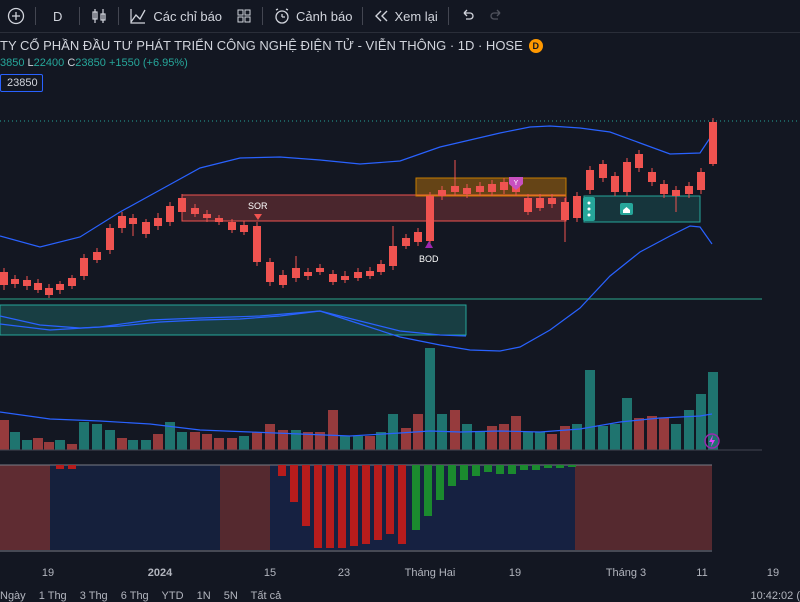 The height and width of the screenshot is (602, 800). Describe the element at coordinates (25, 507) in the screenshot. I see `osc-bg-red` at that location.